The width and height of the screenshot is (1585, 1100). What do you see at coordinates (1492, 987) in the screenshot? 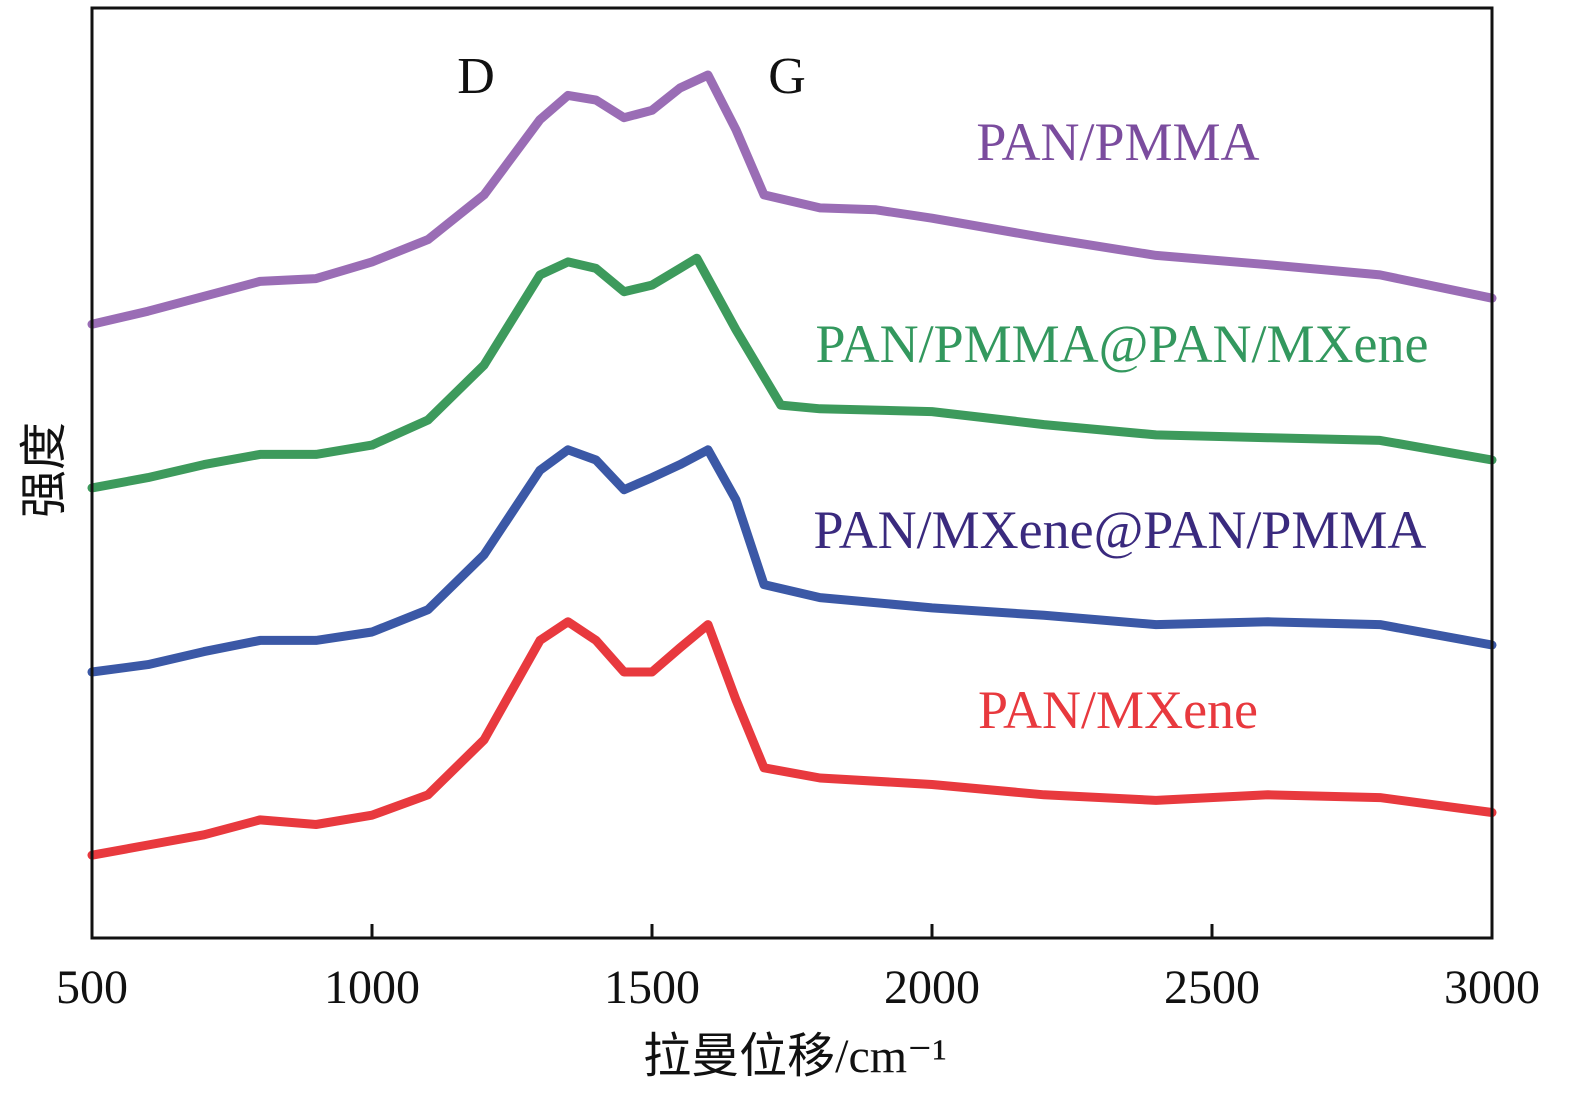
I see `x-tick-label: 3000` at bounding box center [1492, 987].